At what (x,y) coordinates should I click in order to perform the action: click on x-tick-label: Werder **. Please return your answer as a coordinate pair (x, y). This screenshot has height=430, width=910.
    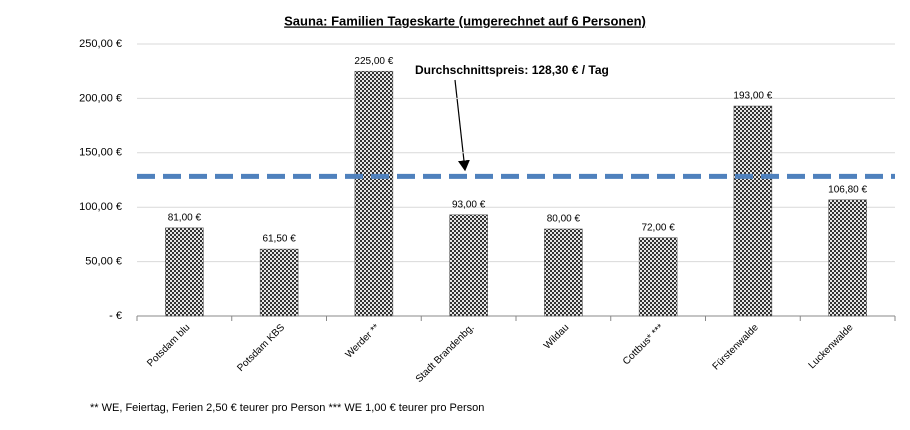
    Looking at the image, I should click on (363, 341).